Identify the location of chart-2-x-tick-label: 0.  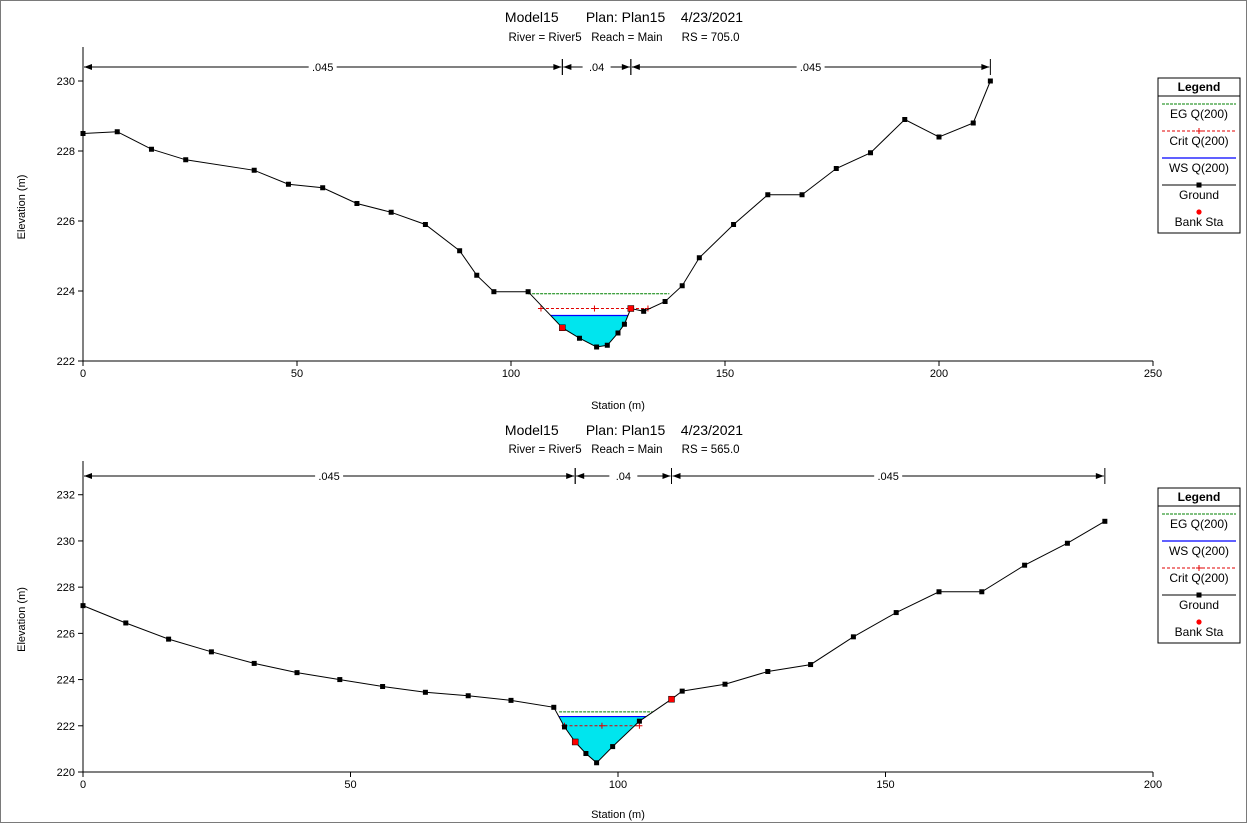
(83, 785).